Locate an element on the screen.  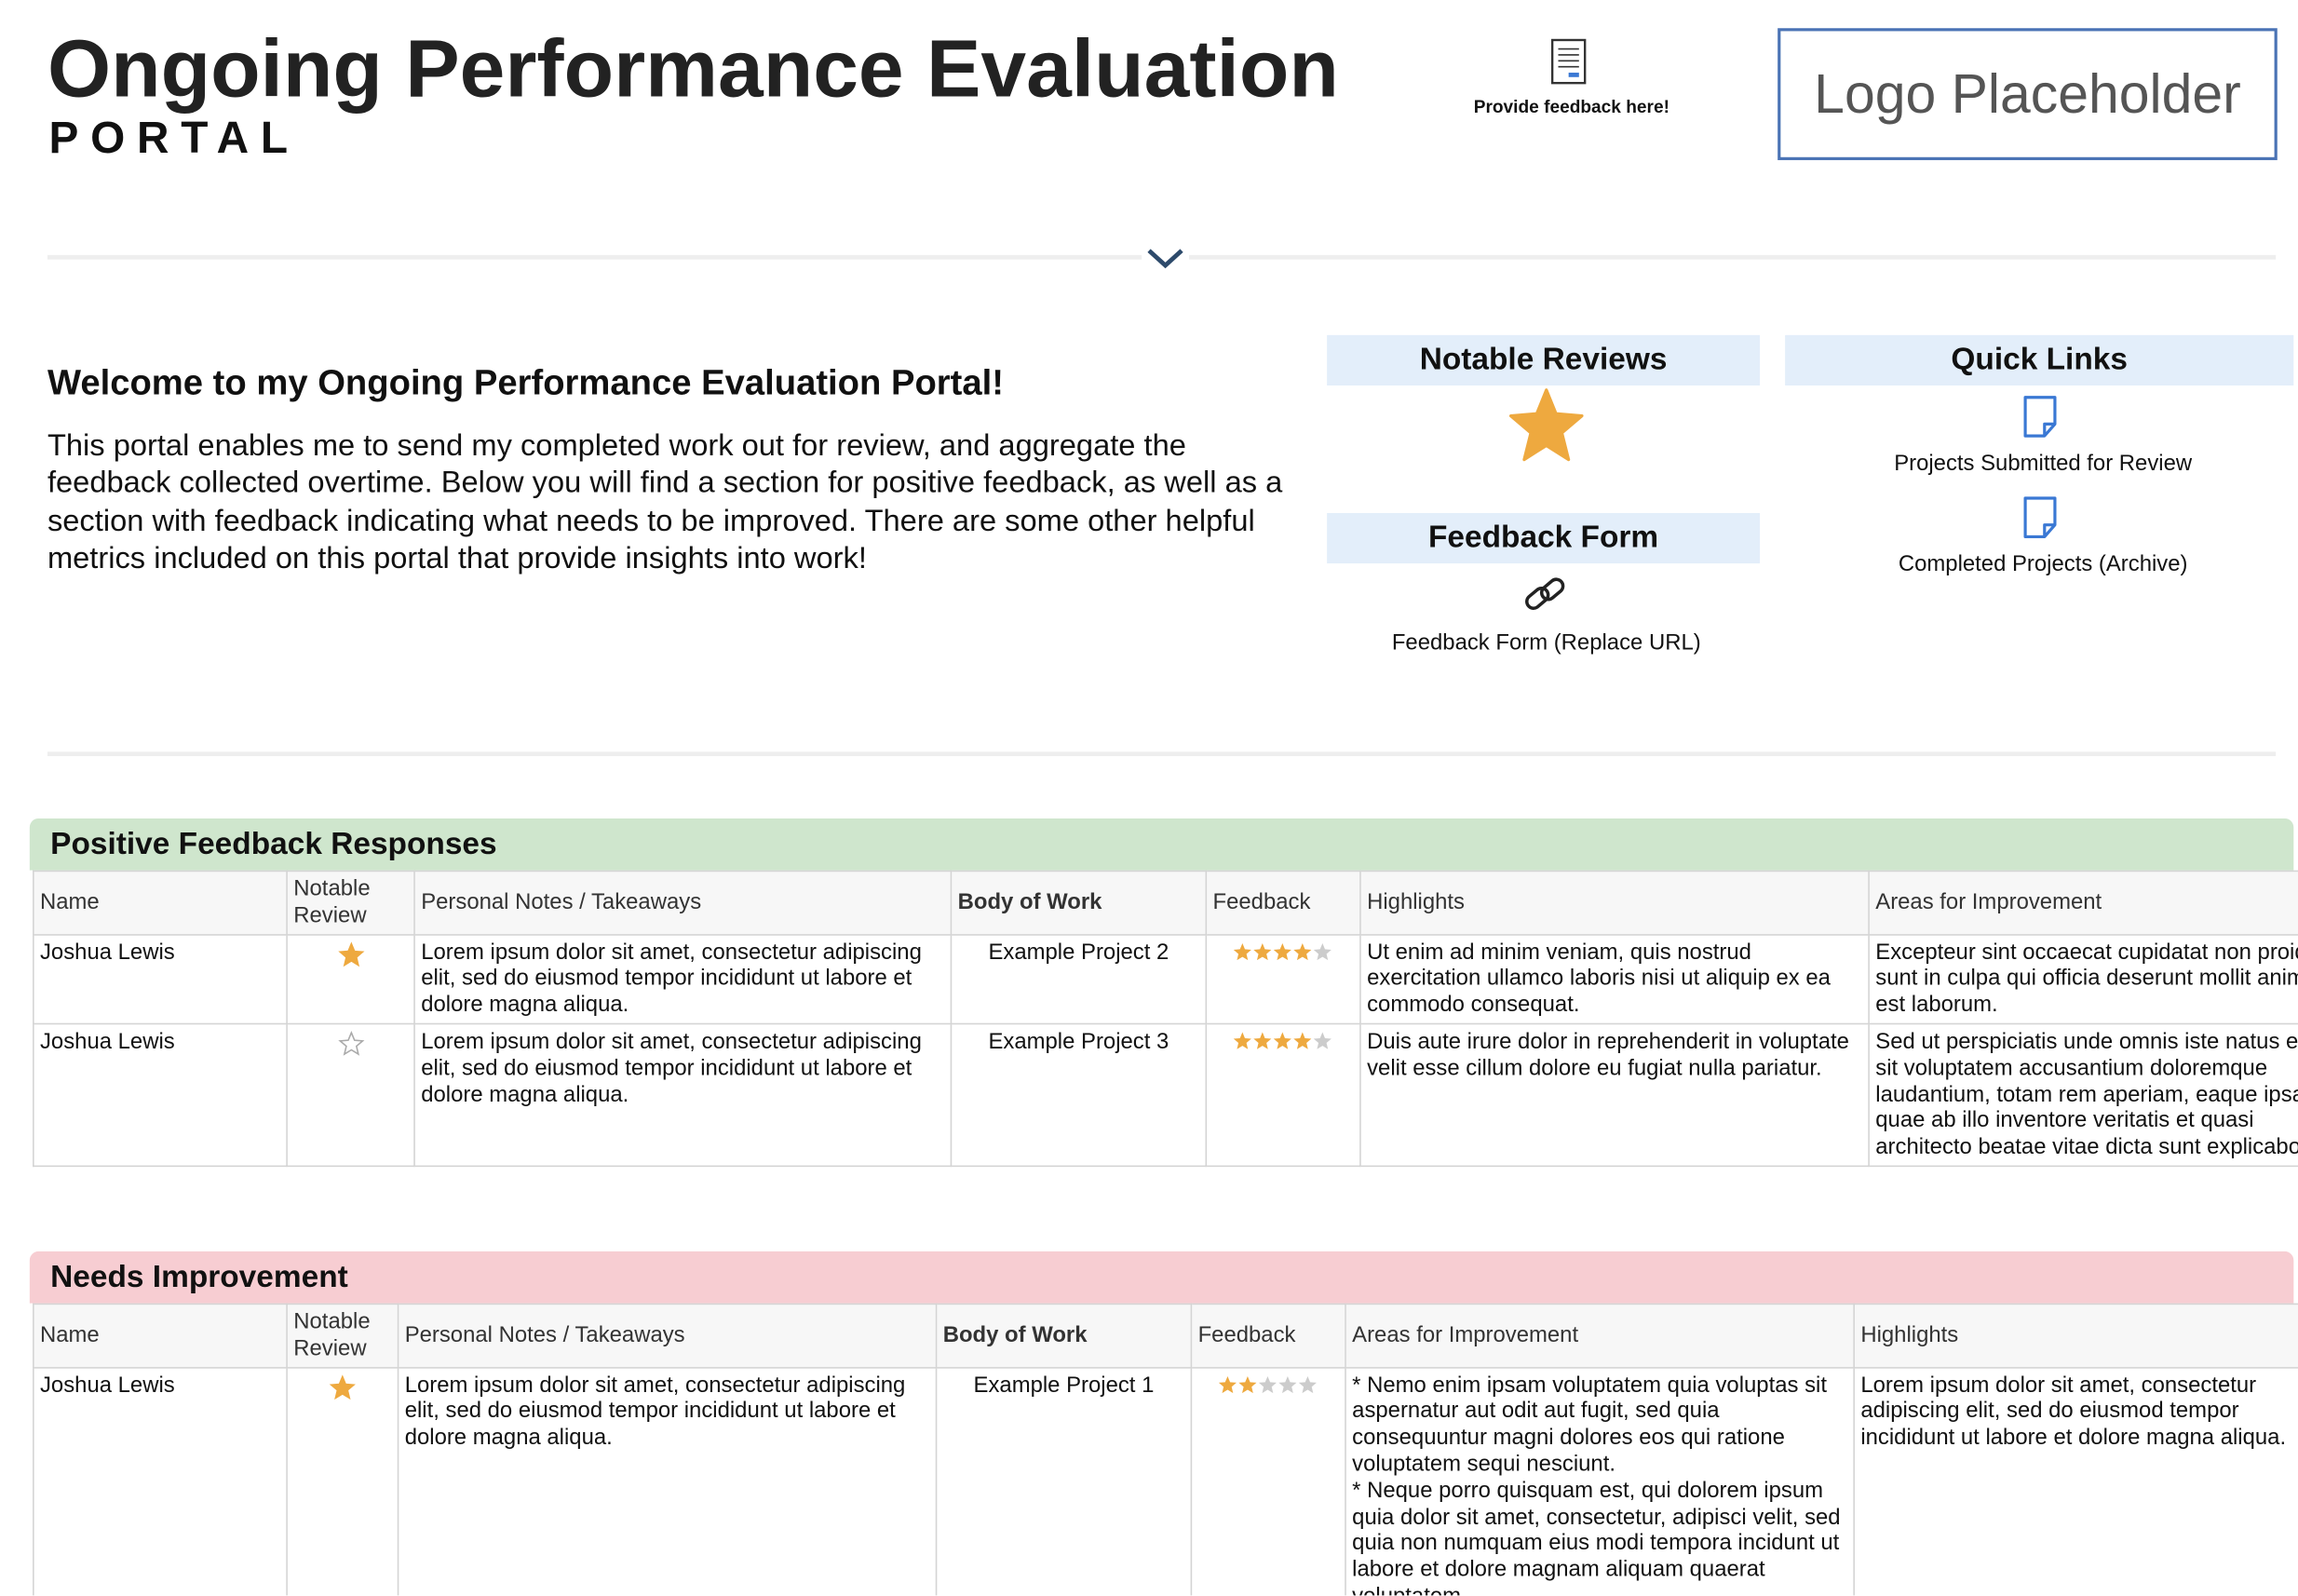
table-cell: Example Project 3 is located at coordinates (1079, 1095).